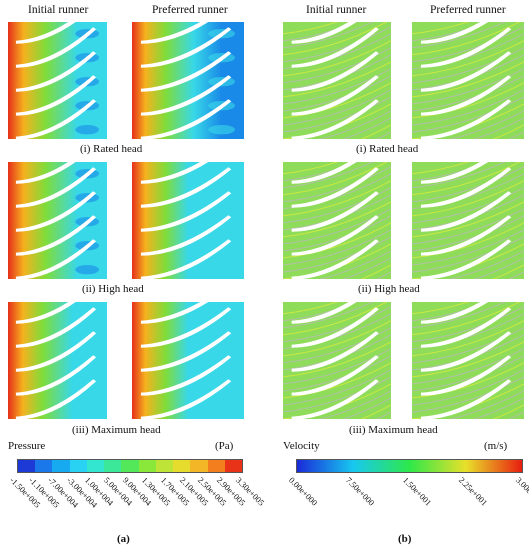 This screenshot has height=550, width=529. Describe the element at coordinates (496, 446) in the screenshot. I see `velocity-legend-unit: (m/s)` at that location.